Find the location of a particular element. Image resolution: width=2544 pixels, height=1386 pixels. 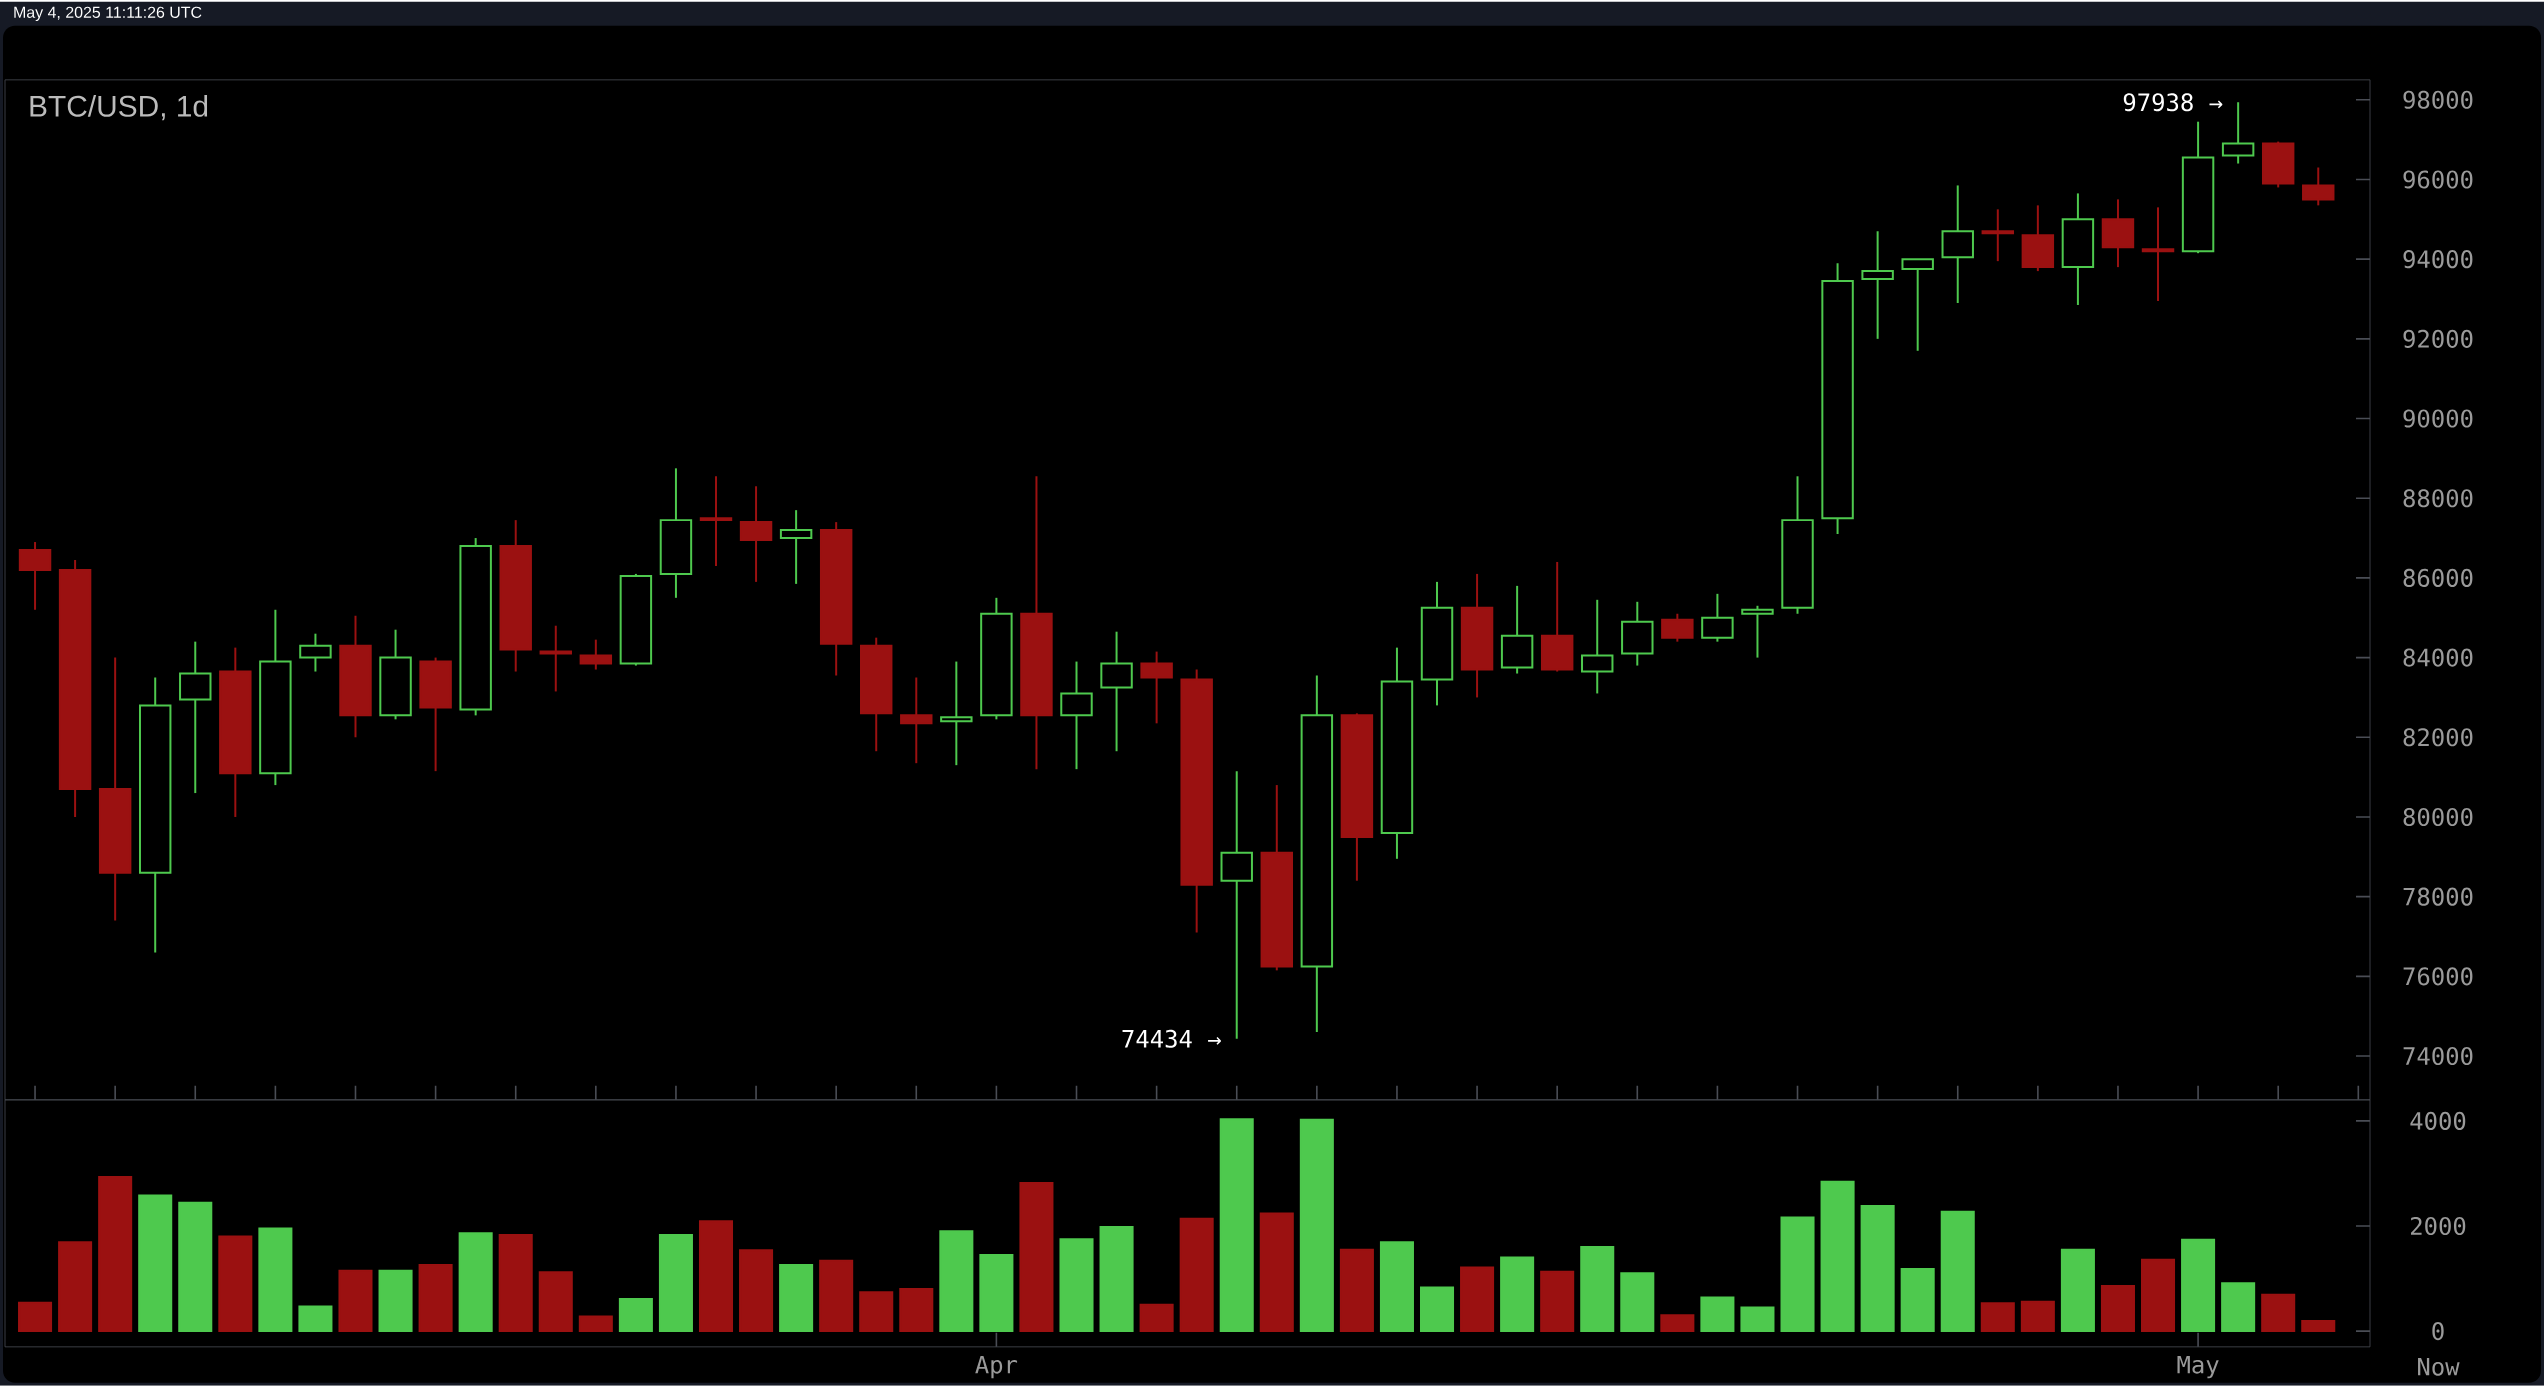

y-tick-label: 4000 is located at coordinates (2438, 1120).